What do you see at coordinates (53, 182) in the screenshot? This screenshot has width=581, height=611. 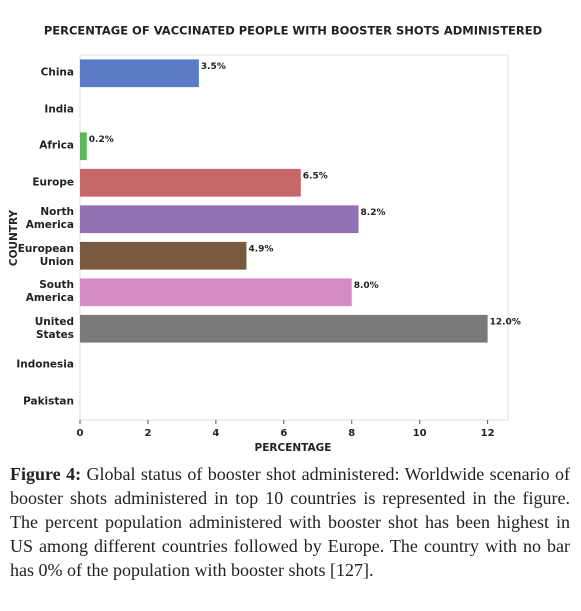 I see `y-tick-label: Europe` at bounding box center [53, 182].